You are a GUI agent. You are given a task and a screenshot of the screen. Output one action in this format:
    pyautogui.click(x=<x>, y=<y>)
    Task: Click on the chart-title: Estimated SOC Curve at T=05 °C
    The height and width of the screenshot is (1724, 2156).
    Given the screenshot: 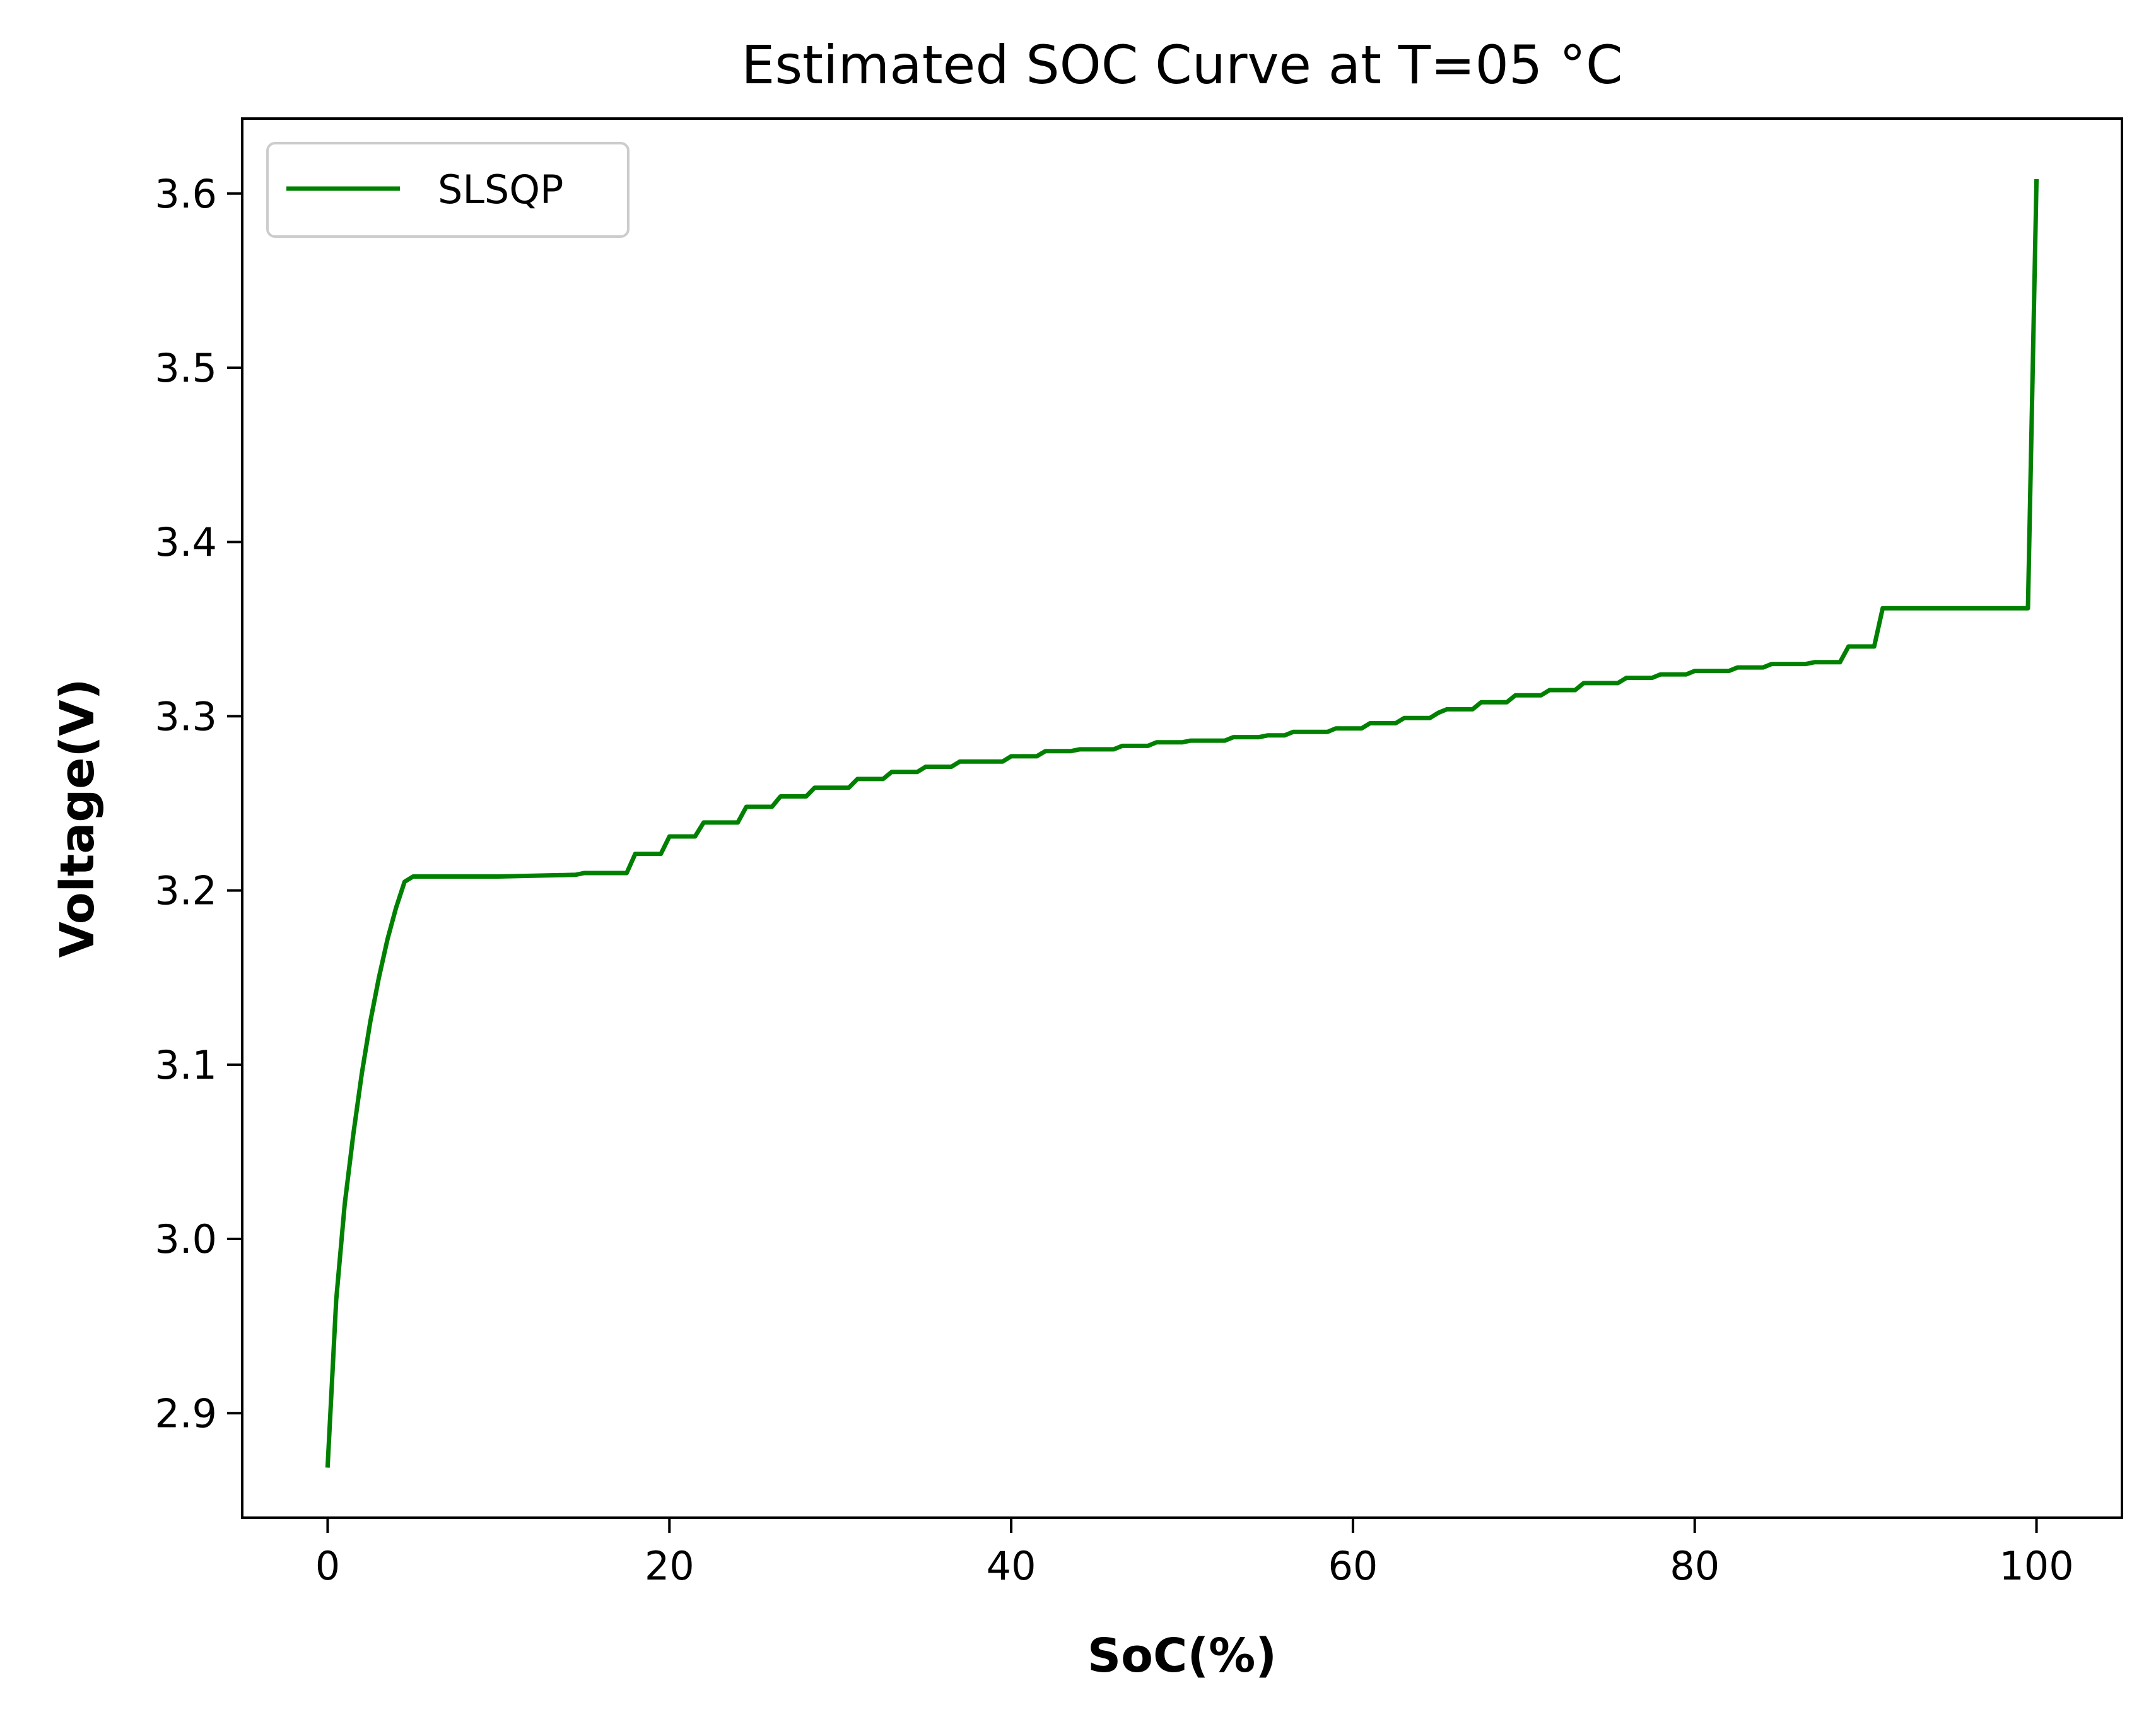 What is the action you would take?
    pyautogui.click(x=1181, y=65)
    